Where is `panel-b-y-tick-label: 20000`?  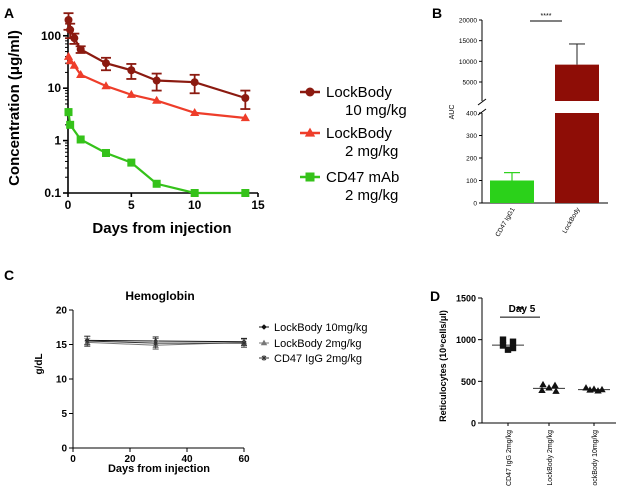 panel-b-y-tick-label: 20000 is located at coordinates (468, 21).